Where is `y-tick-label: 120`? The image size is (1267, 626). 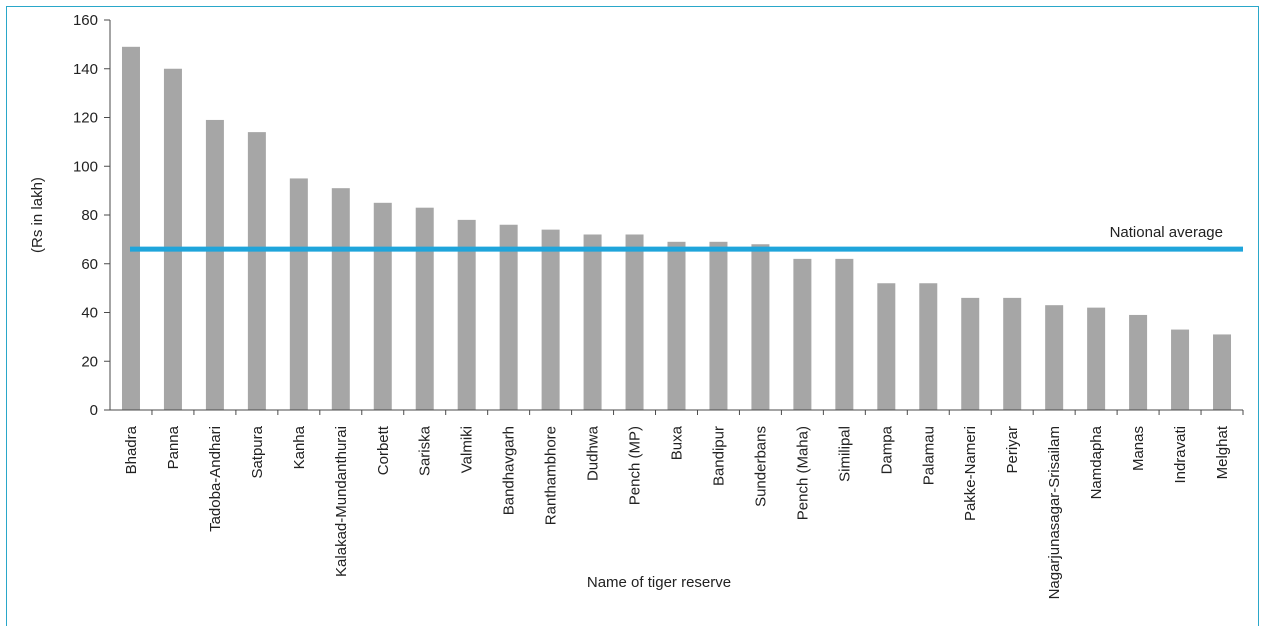 y-tick-label: 120 is located at coordinates (85, 118).